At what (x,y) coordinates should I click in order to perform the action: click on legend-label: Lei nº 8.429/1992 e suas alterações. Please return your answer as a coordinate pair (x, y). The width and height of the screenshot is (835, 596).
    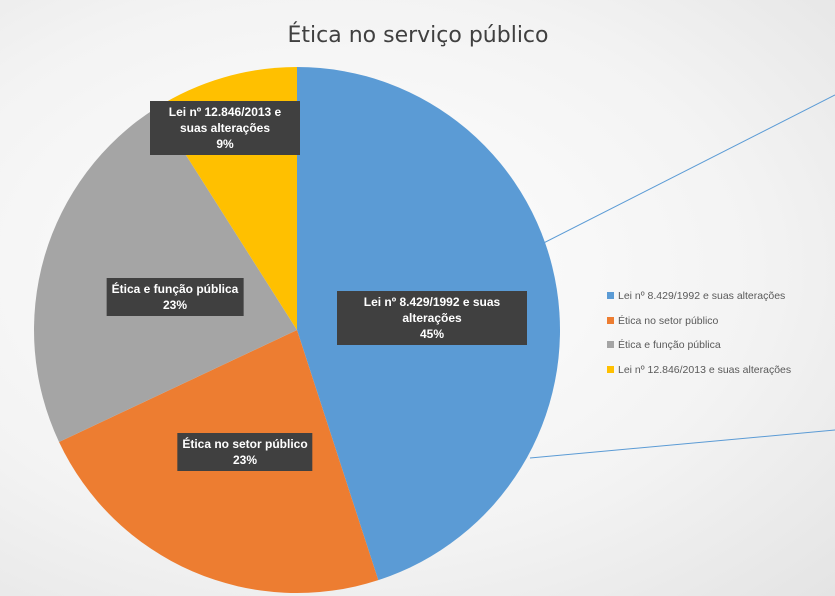
    Looking at the image, I should click on (702, 296).